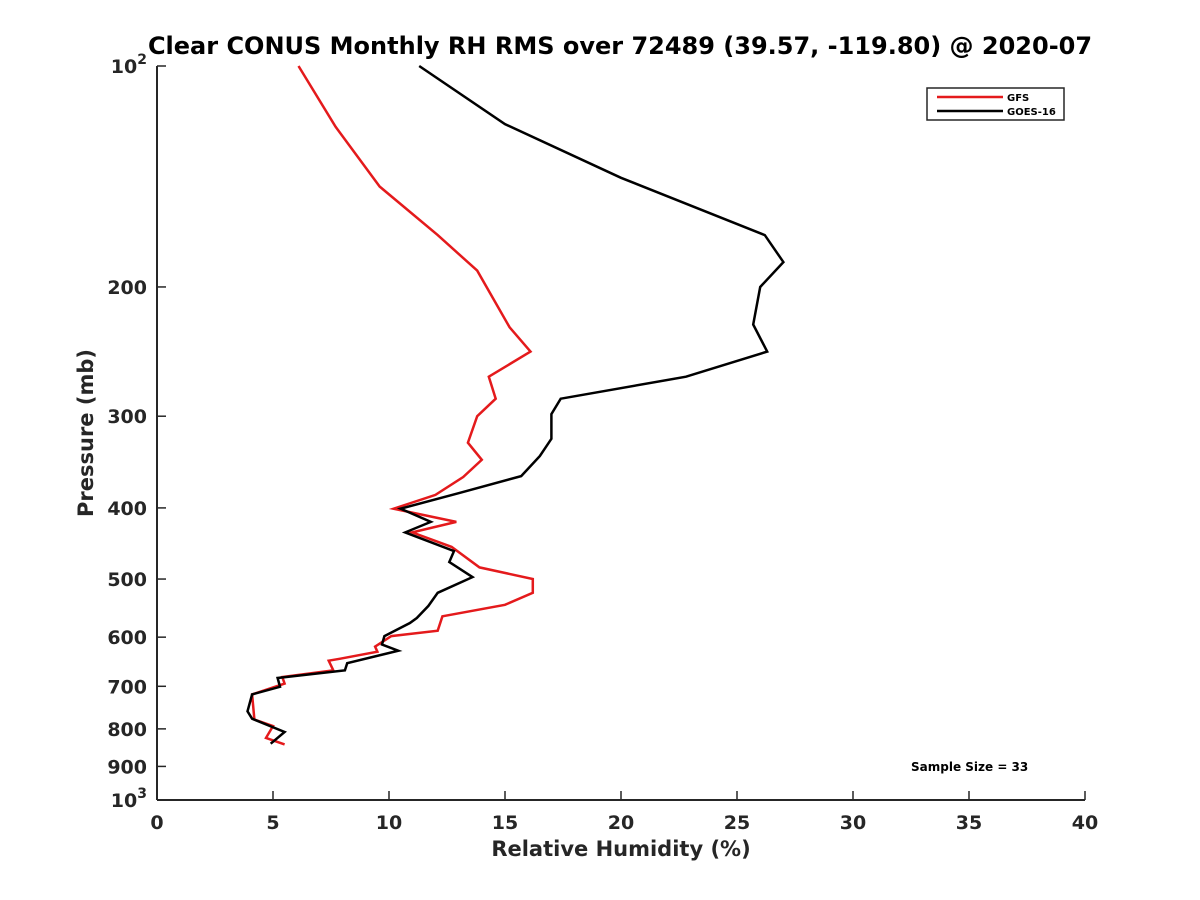 The height and width of the screenshot is (900, 1200). What do you see at coordinates (1085, 823) in the screenshot?
I see `x-tick-label: 40` at bounding box center [1085, 823].